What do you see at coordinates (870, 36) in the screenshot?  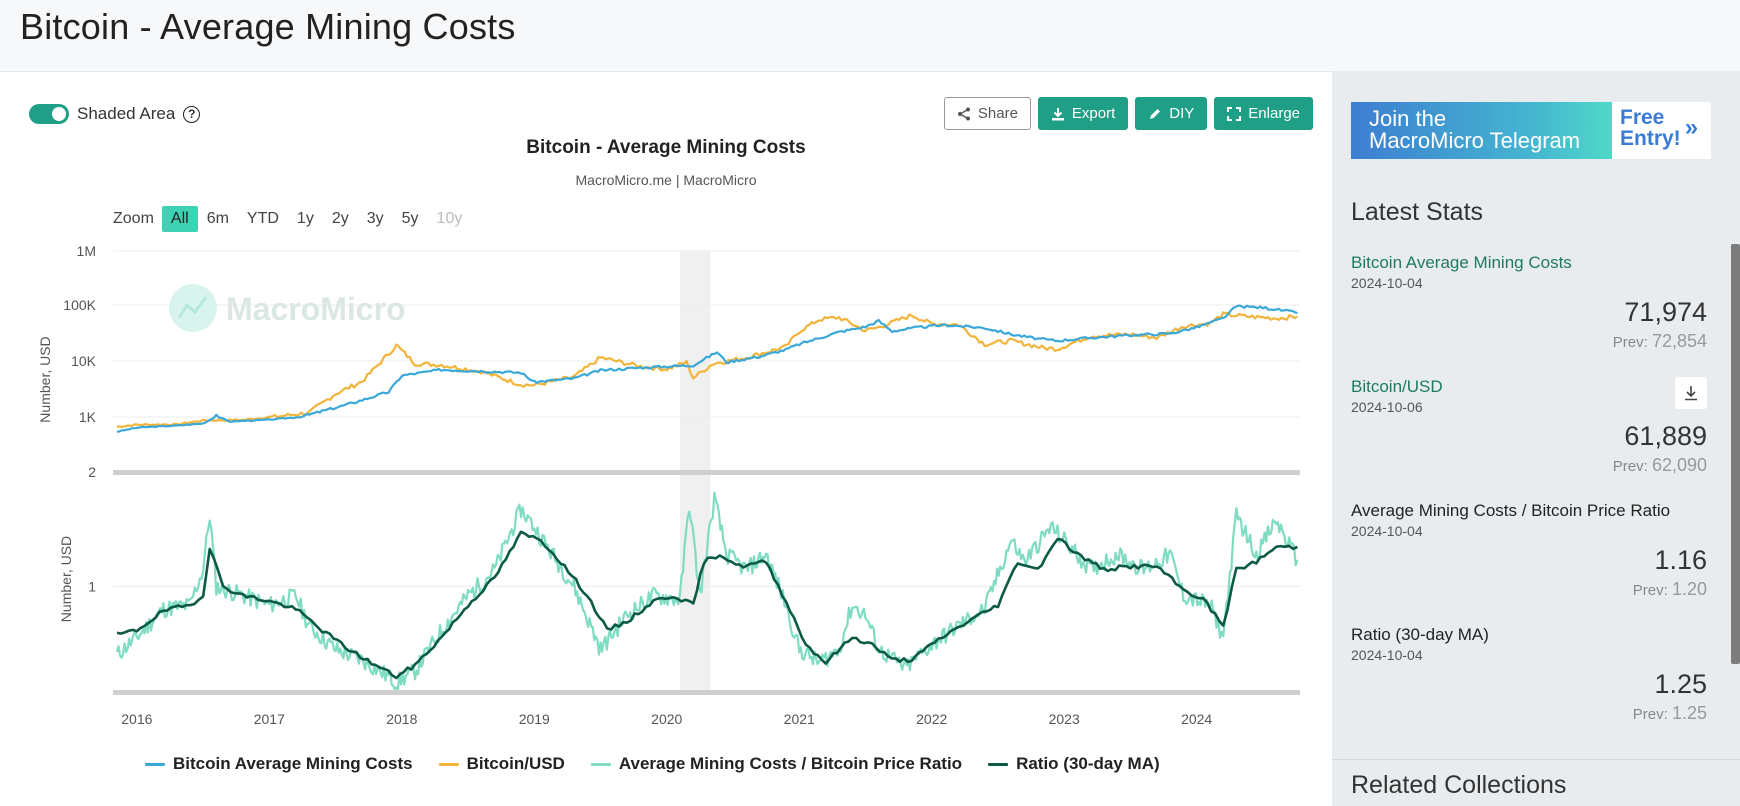 I see `page-header: Bitcoin - Average Mining Costs` at bounding box center [870, 36].